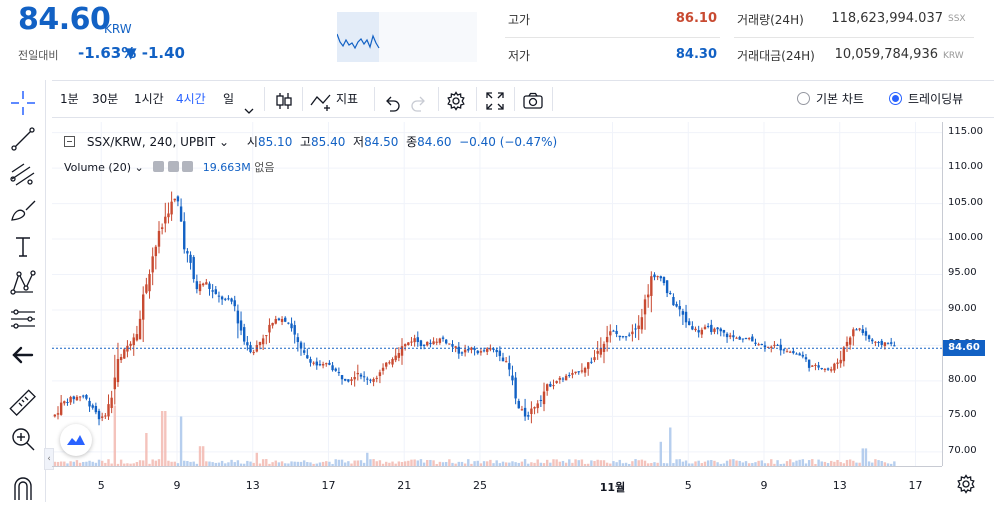  Describe the element at coordinates (347, 99) in the screenshot. I see `indicator-button: 지표` at that location.